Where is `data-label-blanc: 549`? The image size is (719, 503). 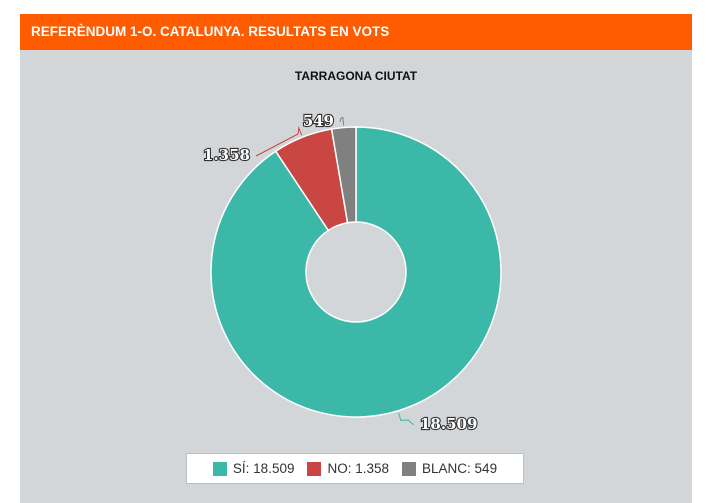
data-label-blanc: 549 is located at coordinates (318, 121).